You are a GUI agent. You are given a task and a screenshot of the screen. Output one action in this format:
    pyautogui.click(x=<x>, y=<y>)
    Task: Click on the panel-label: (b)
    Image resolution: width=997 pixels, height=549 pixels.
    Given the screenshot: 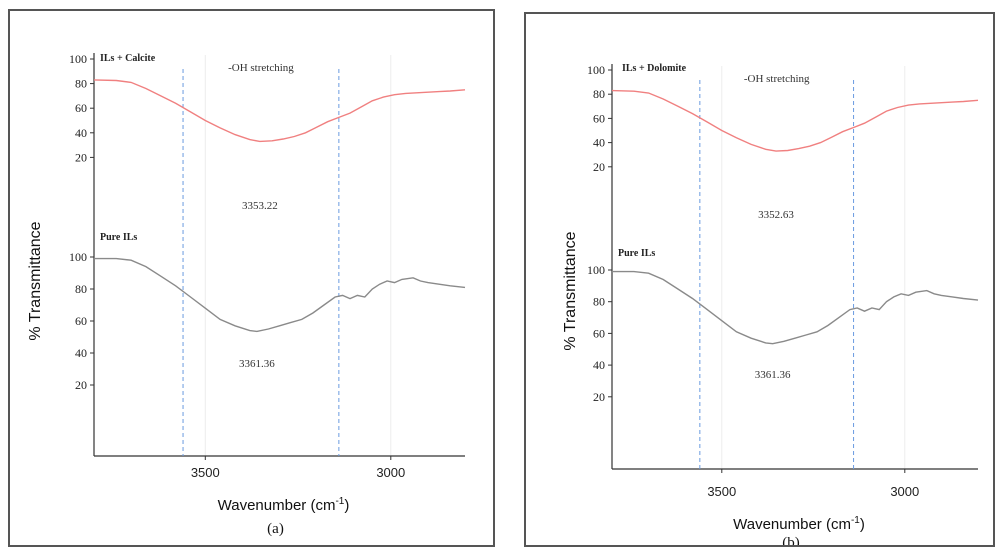 What is the action you would take?
    pyautogui.click(x=791, y=540)
    